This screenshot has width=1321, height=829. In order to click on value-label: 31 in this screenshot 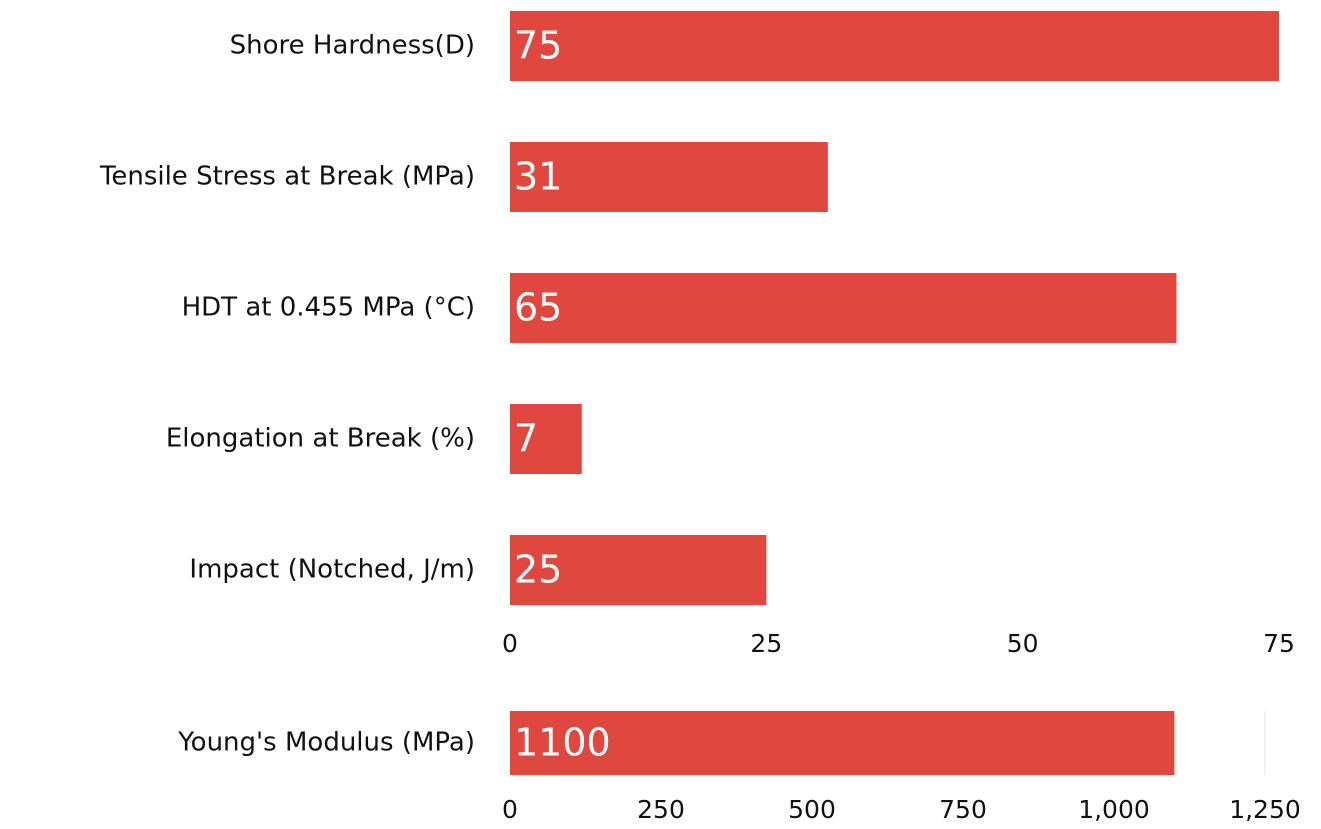, I will do `click(538, 177)`.